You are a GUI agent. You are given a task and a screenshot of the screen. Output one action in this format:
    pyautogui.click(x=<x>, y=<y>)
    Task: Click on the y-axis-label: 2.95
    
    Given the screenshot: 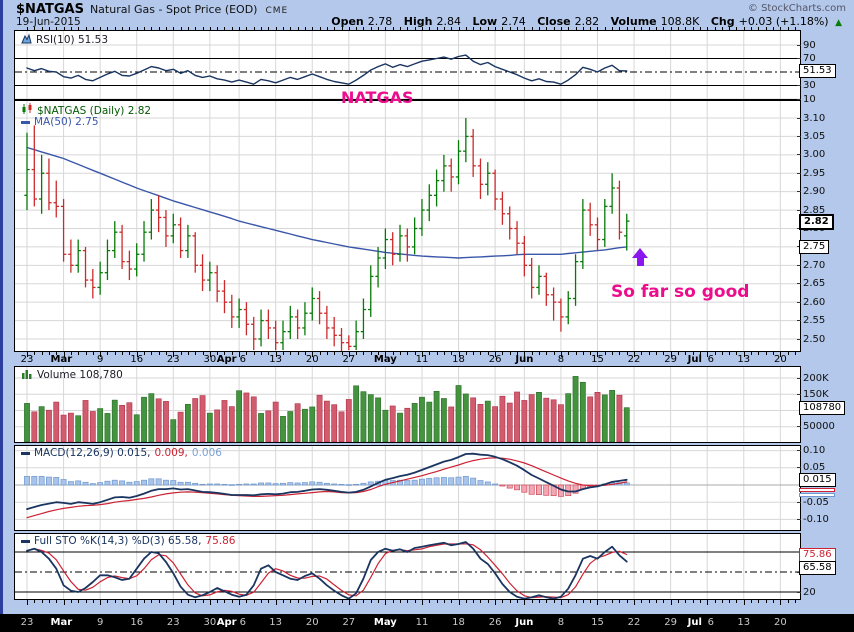 What is the action you would take?
    pyautogui.click(x=814, y=173)
    